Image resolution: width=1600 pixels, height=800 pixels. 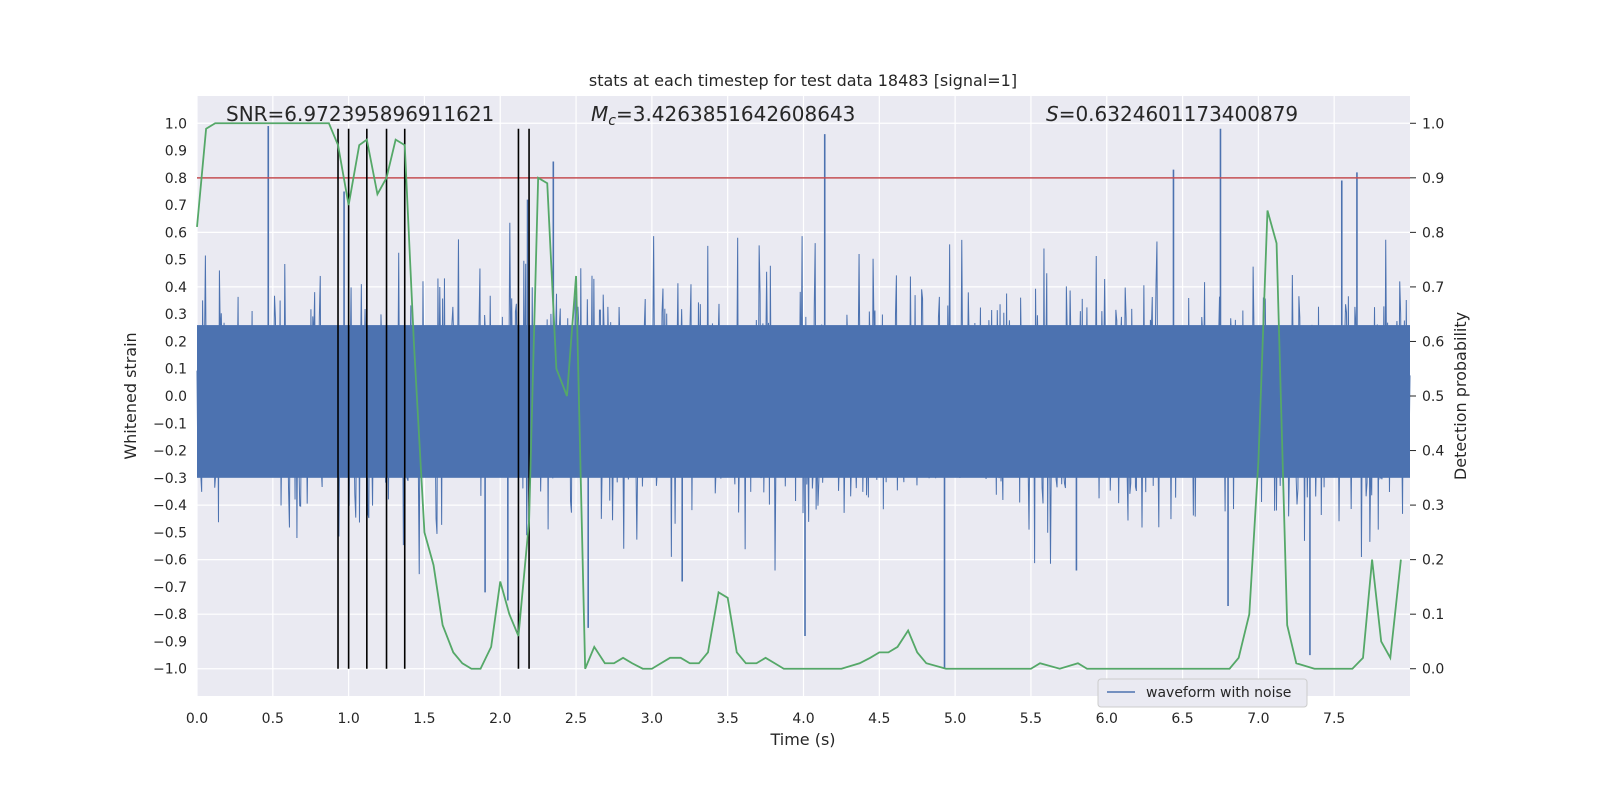 I want to click on y-right-tick-label-4: 0.6, so click(x=1433, y=342).